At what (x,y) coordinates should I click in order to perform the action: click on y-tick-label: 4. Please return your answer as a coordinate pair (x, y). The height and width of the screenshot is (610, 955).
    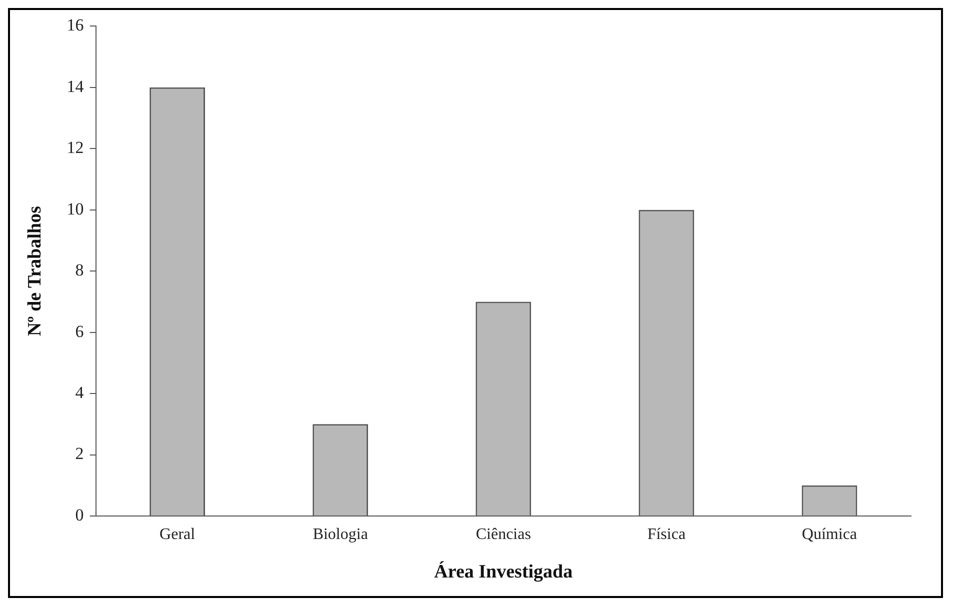
    Looking at the image, I should click on (79, 392).